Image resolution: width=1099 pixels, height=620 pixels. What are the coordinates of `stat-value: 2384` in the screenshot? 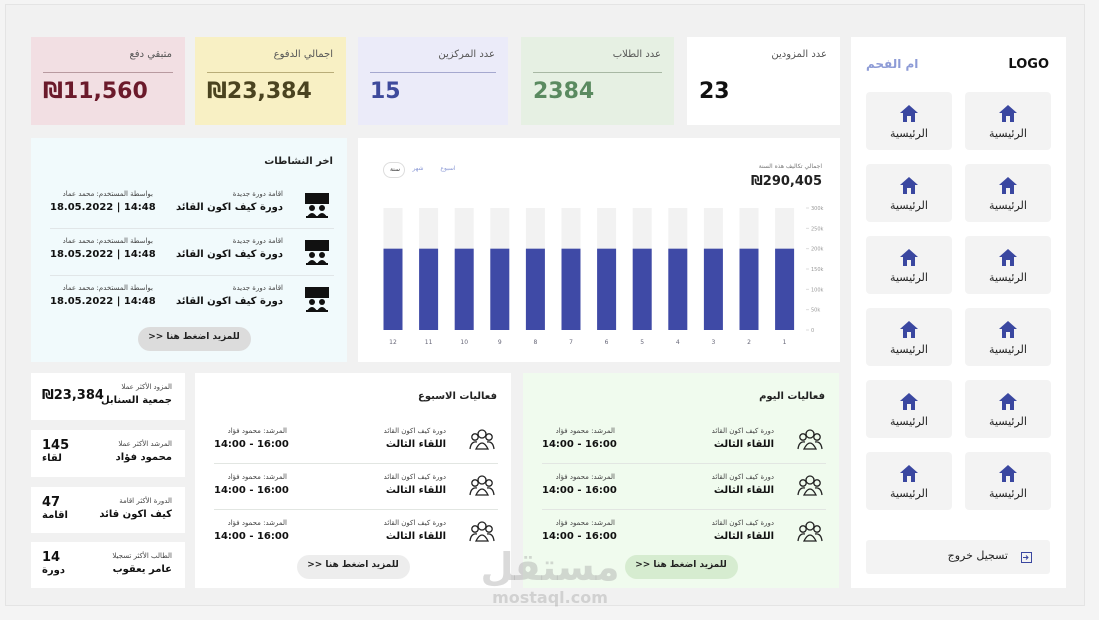 It's located at (564, 91).